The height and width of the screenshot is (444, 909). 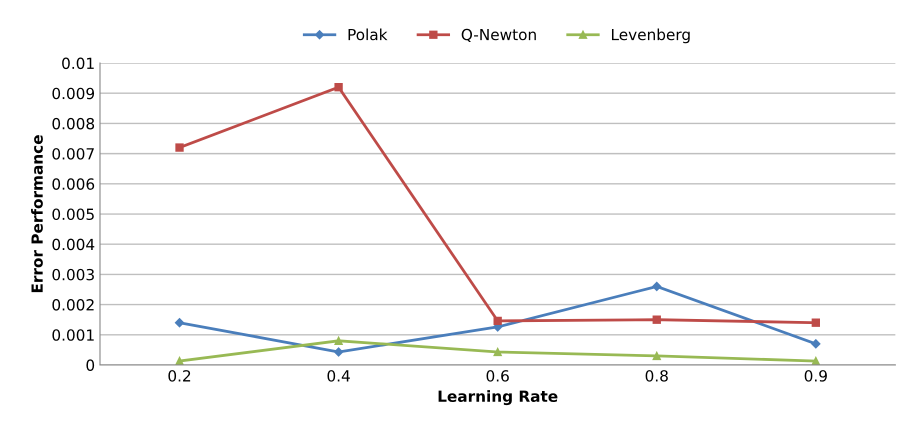 What do you see at coordinates (73, 154) in the screenshot?
I see `y-tick-label: 0.007` at bounding box center [73, 154].